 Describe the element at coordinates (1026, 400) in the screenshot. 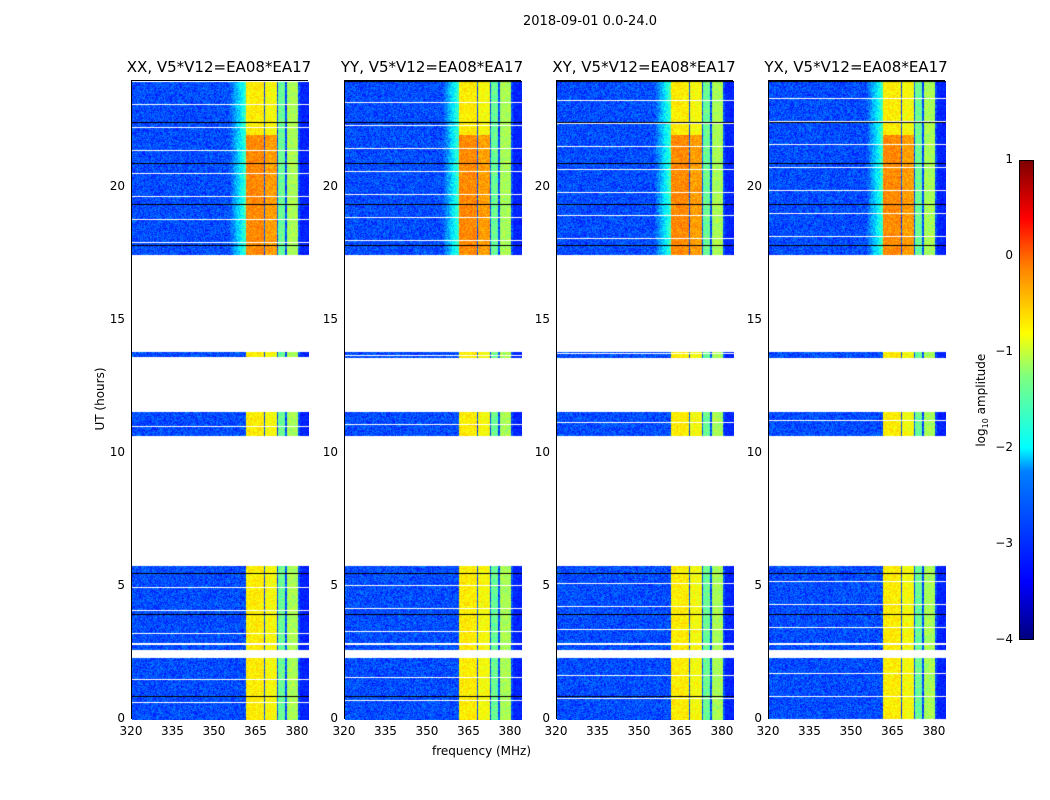

I see `colorbar` at that location.